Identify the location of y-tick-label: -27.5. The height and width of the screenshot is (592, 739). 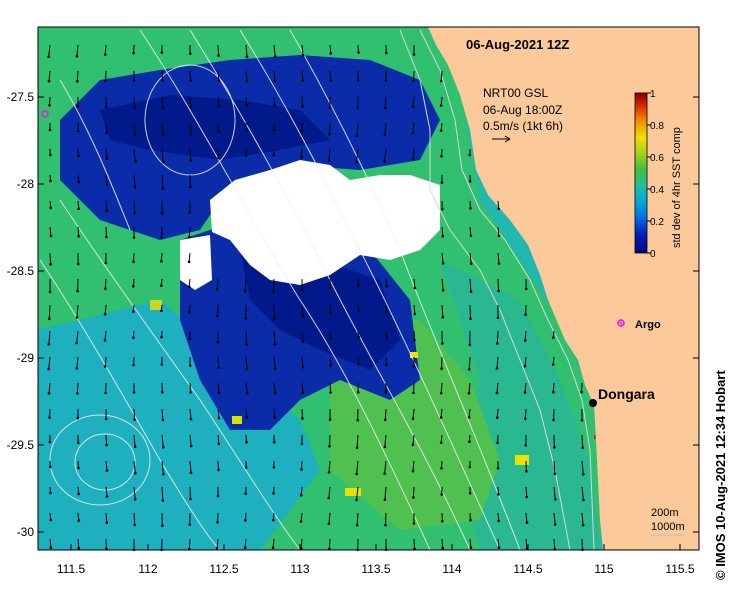
(21, 97).